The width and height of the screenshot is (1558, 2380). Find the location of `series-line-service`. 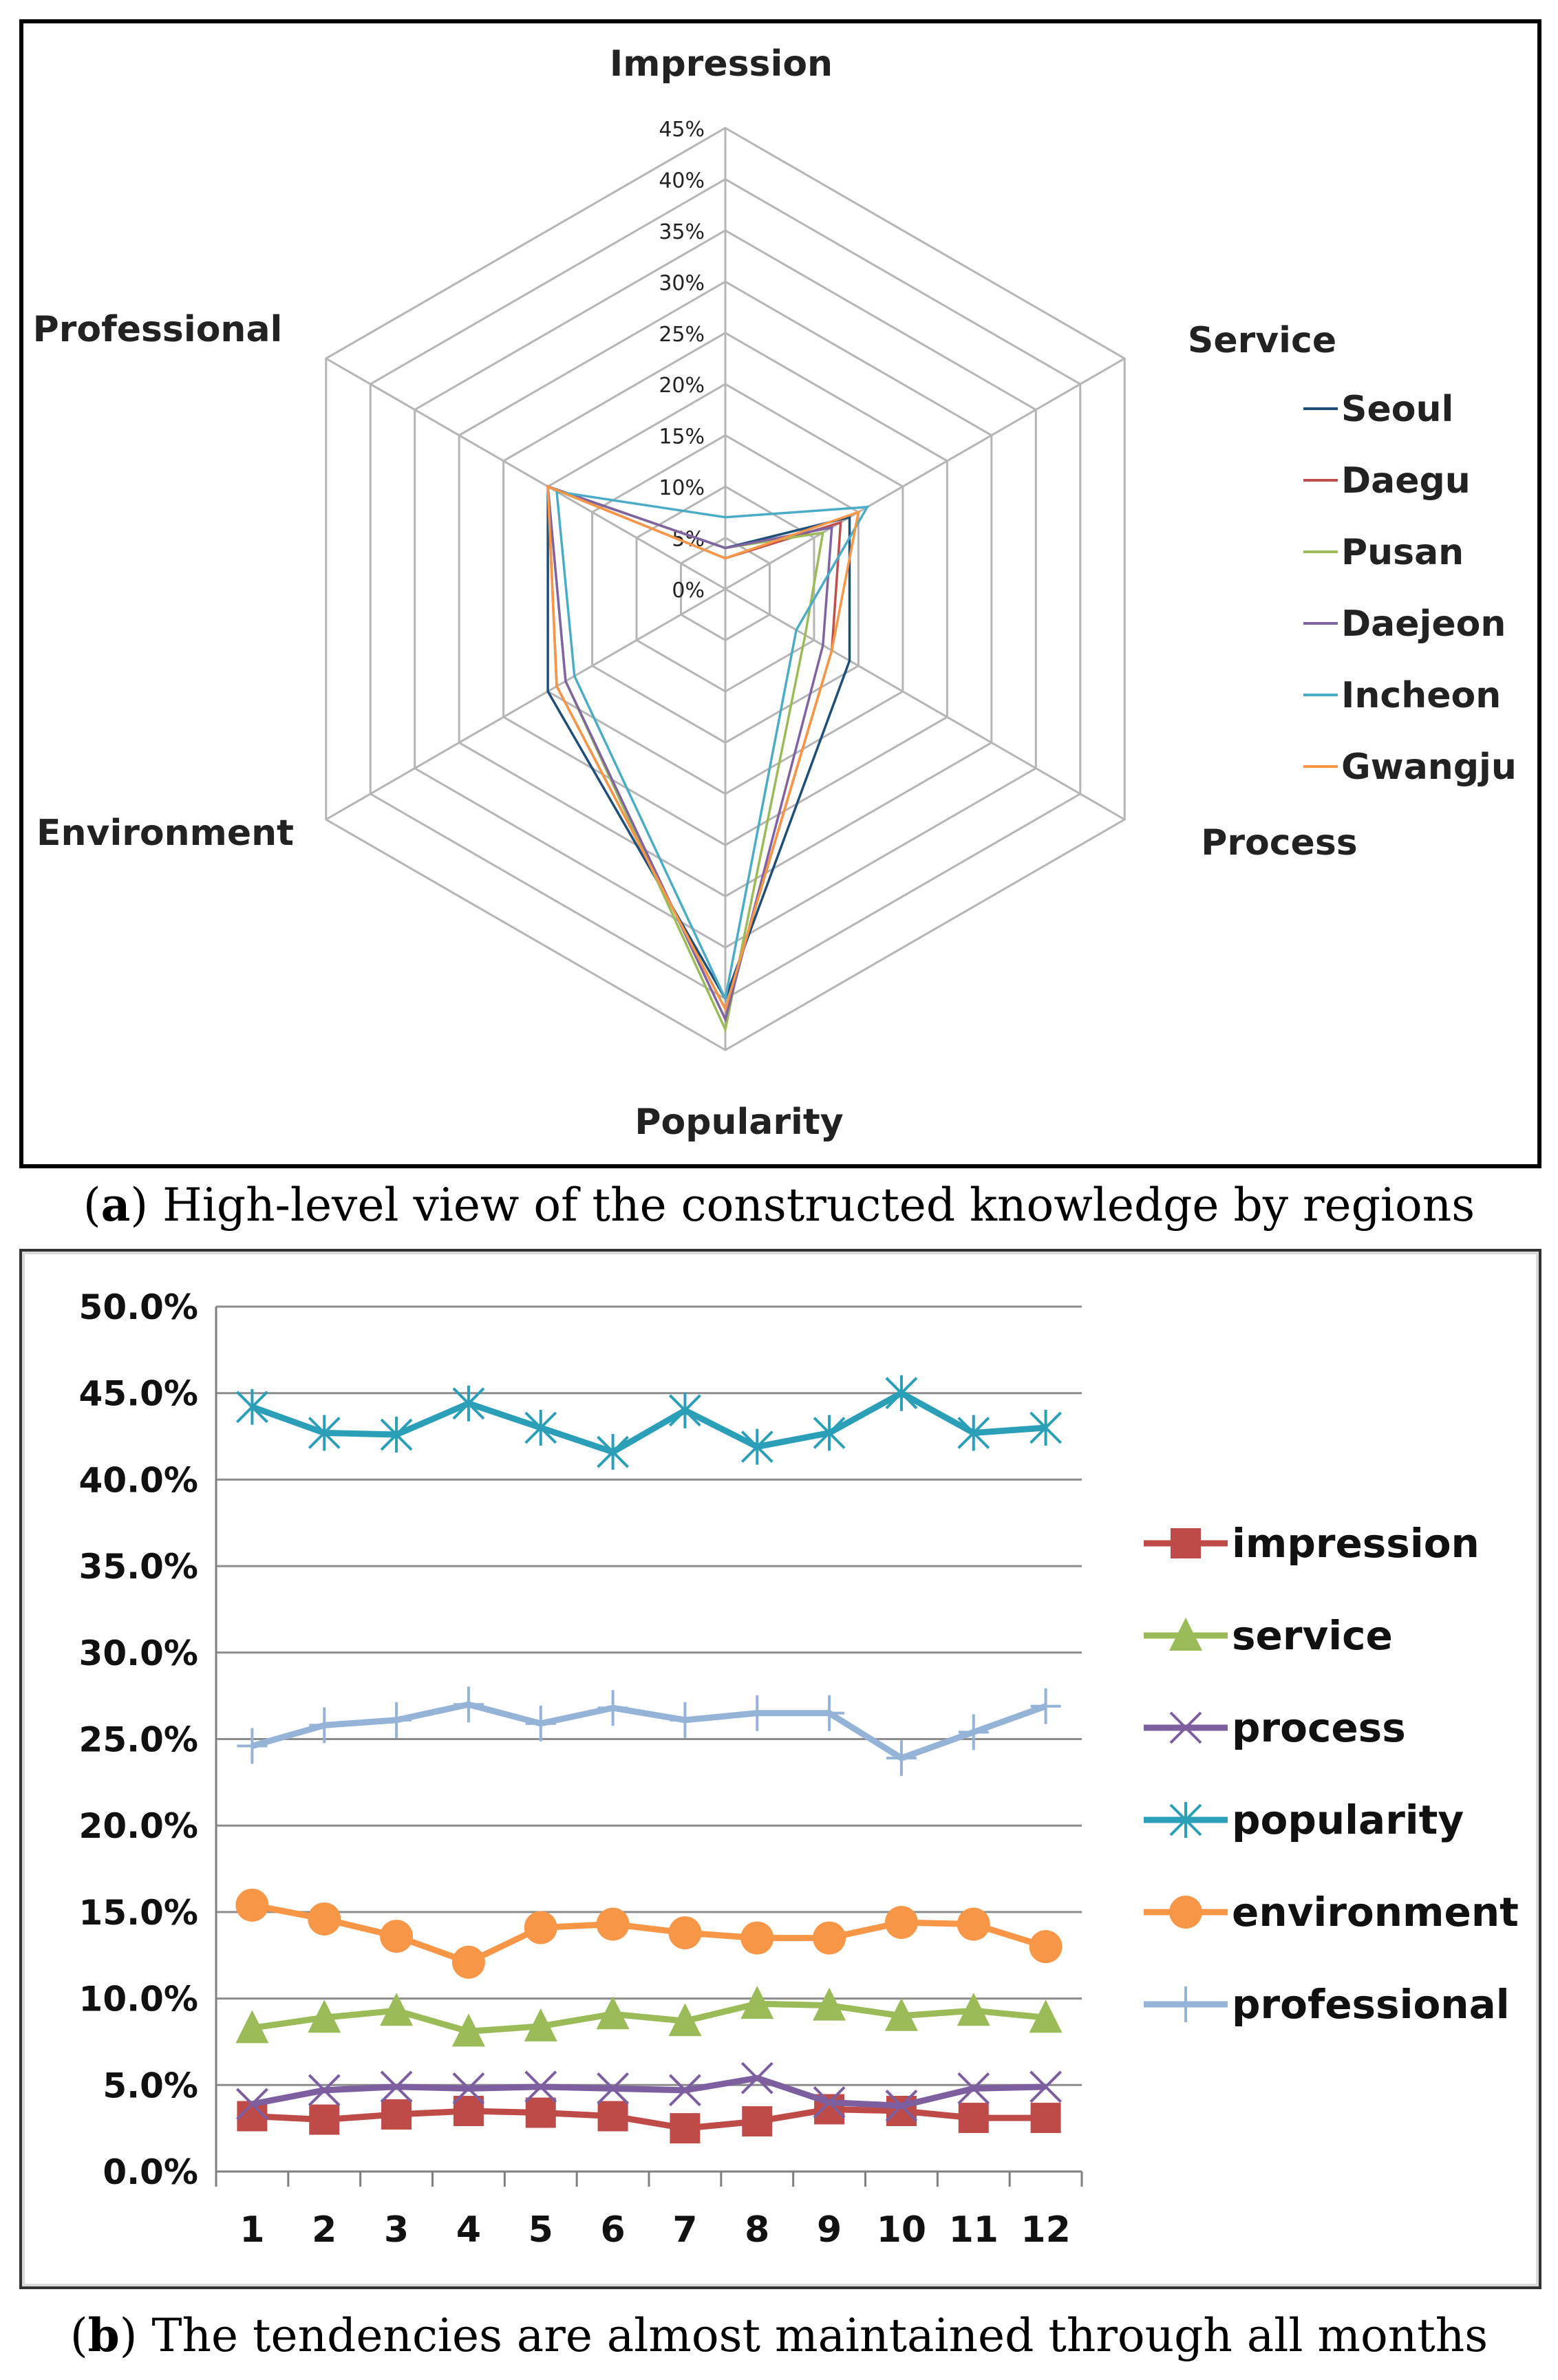

series-line-service is located at coordinates (649, 2017).